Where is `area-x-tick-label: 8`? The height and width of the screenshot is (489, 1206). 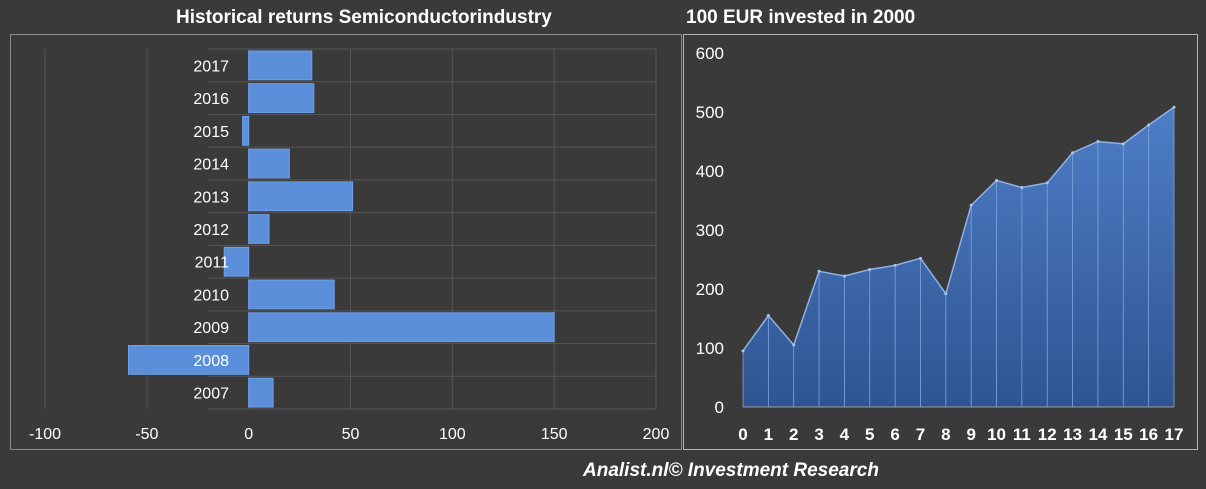
area-x-tick-label: 8 is located at coordinates (945, 434).